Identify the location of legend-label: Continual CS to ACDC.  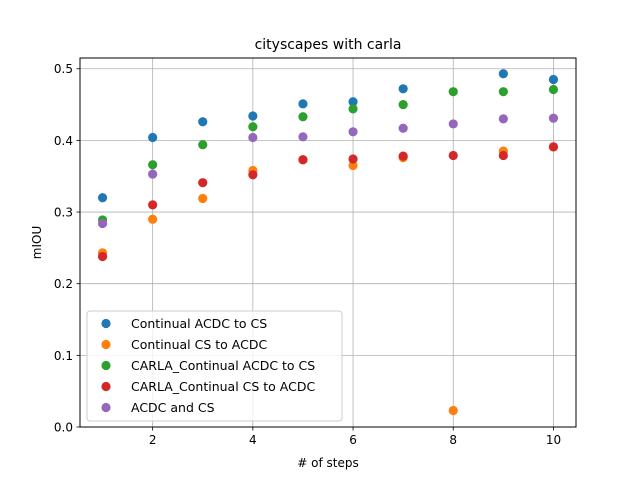
(199, 344).